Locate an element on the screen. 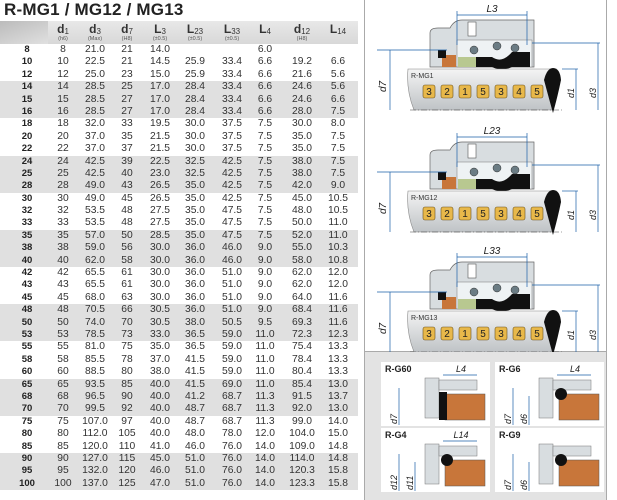 This screenshot has width=617, height=500. row-size-label: 30 is located at coordinates (27, 198).